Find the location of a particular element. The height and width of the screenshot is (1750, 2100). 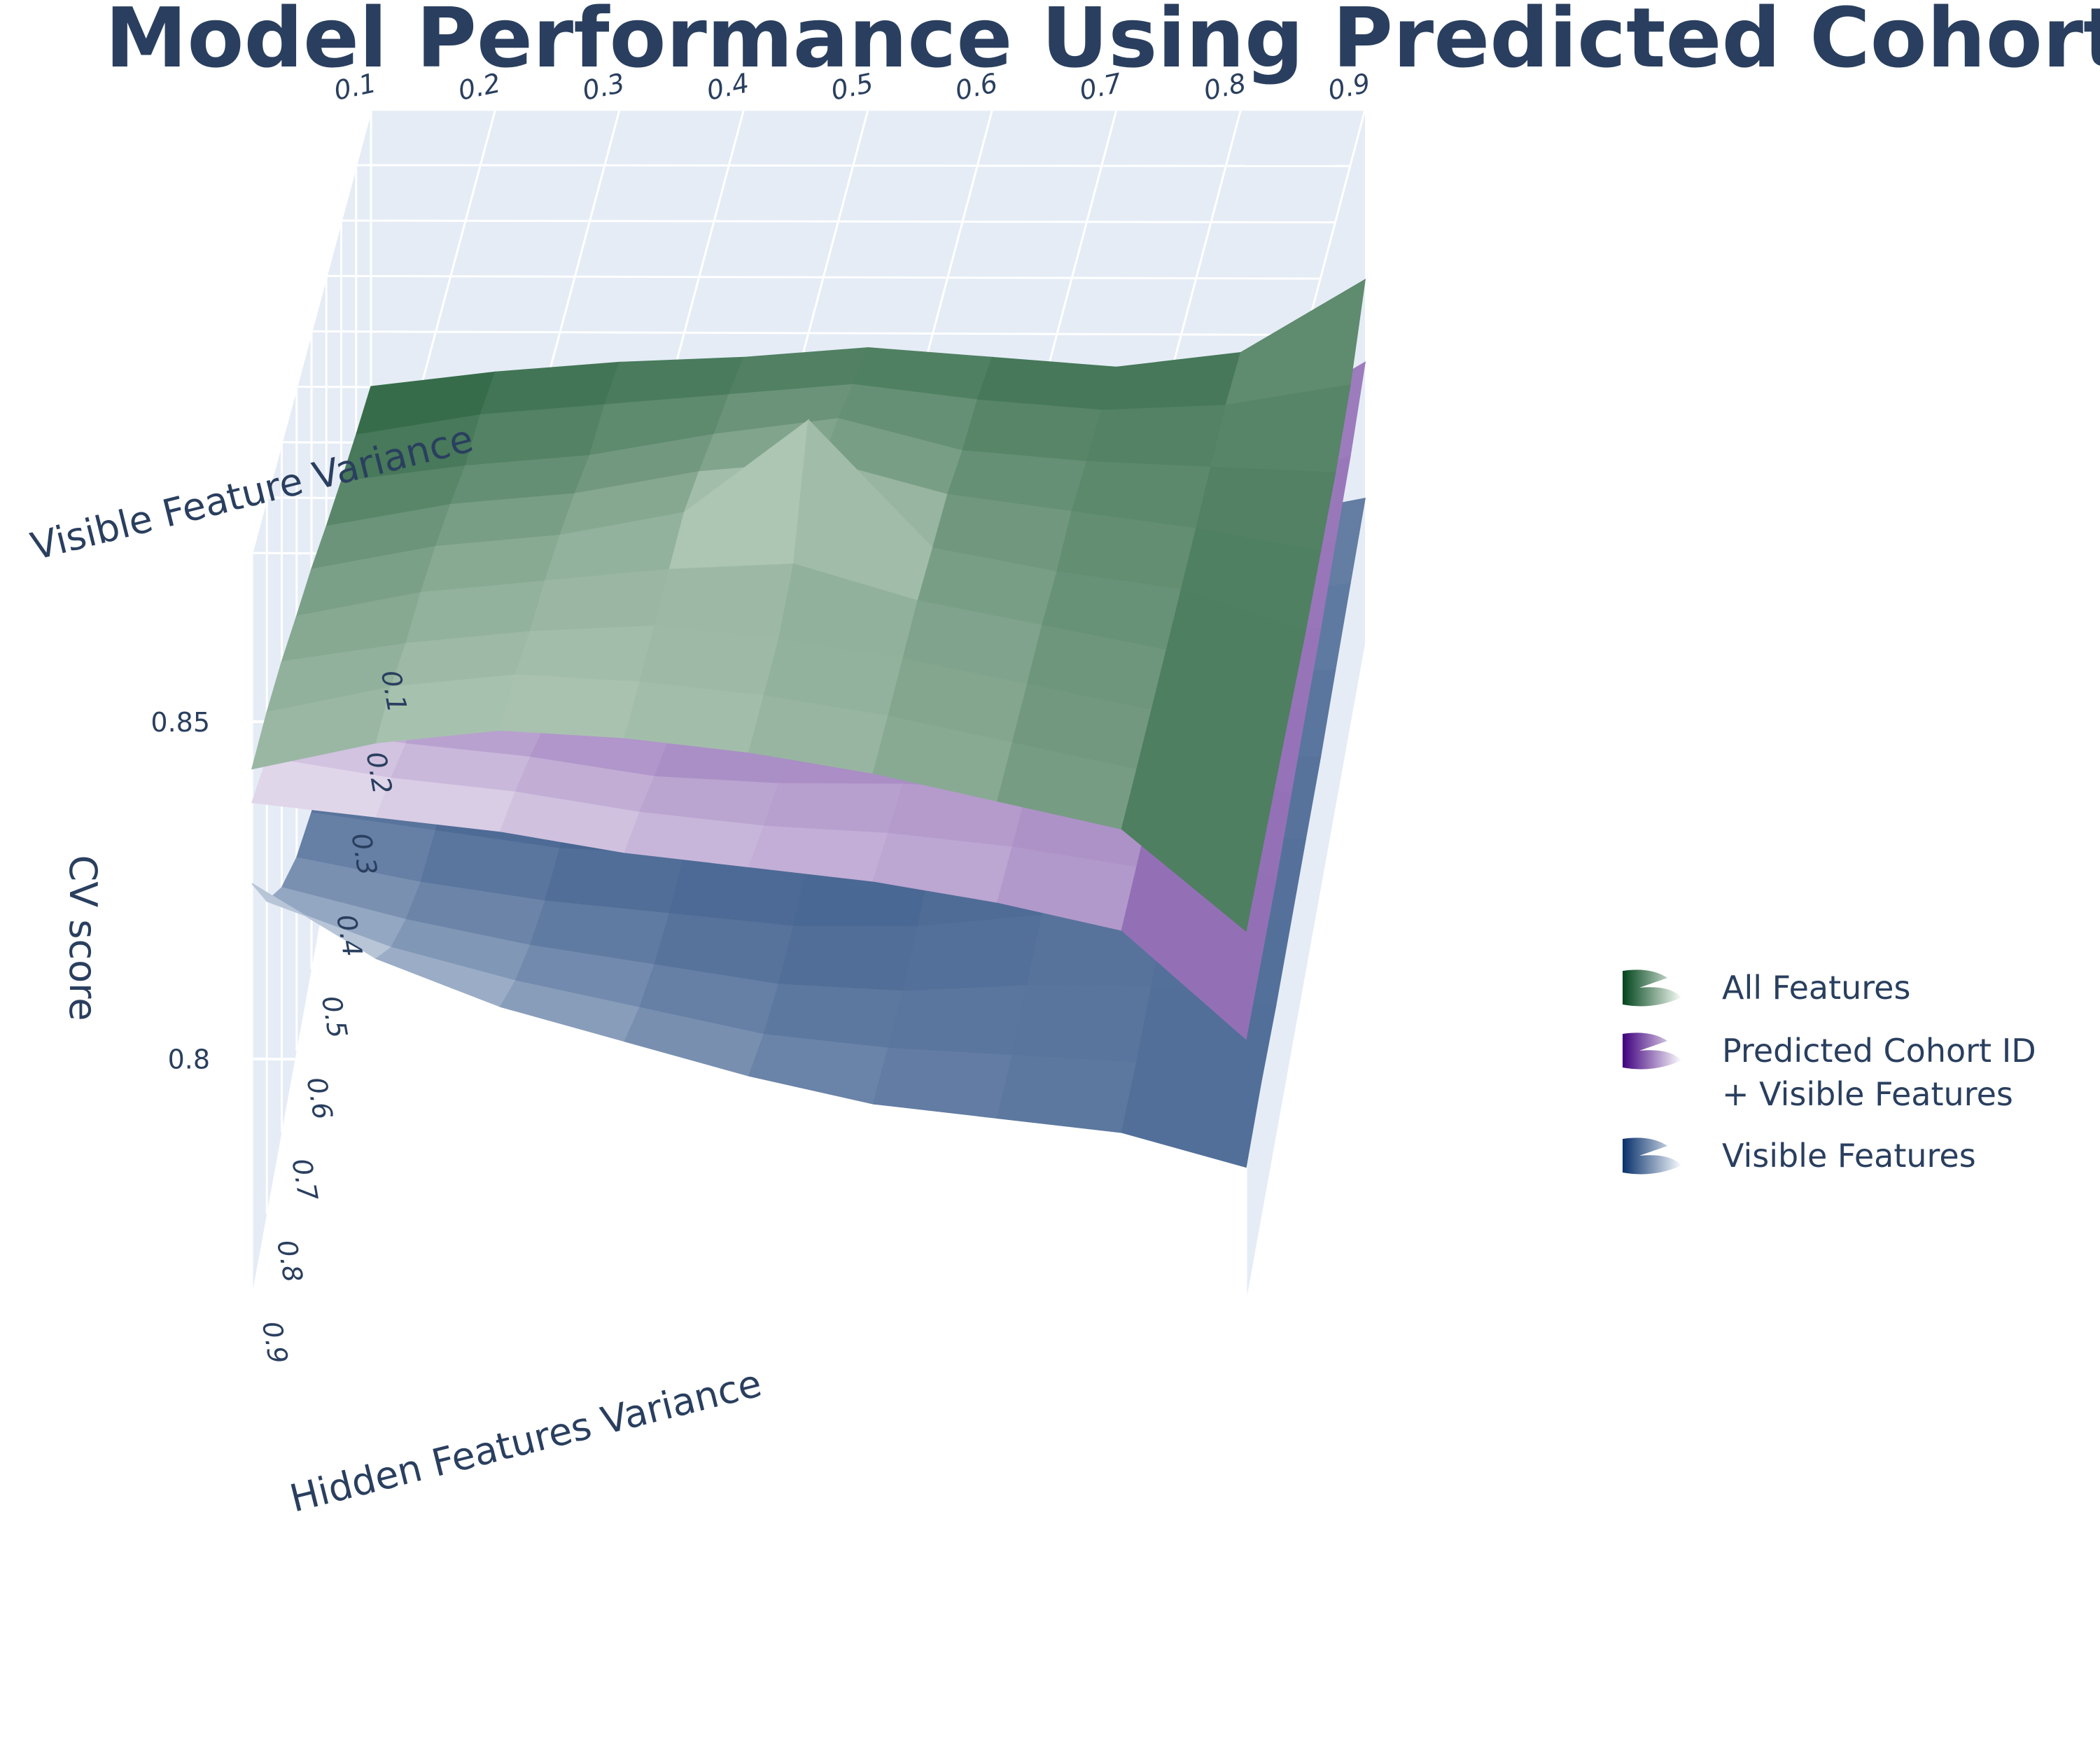

legend-label: Visible Features is located at coordinates (1849, 1156).